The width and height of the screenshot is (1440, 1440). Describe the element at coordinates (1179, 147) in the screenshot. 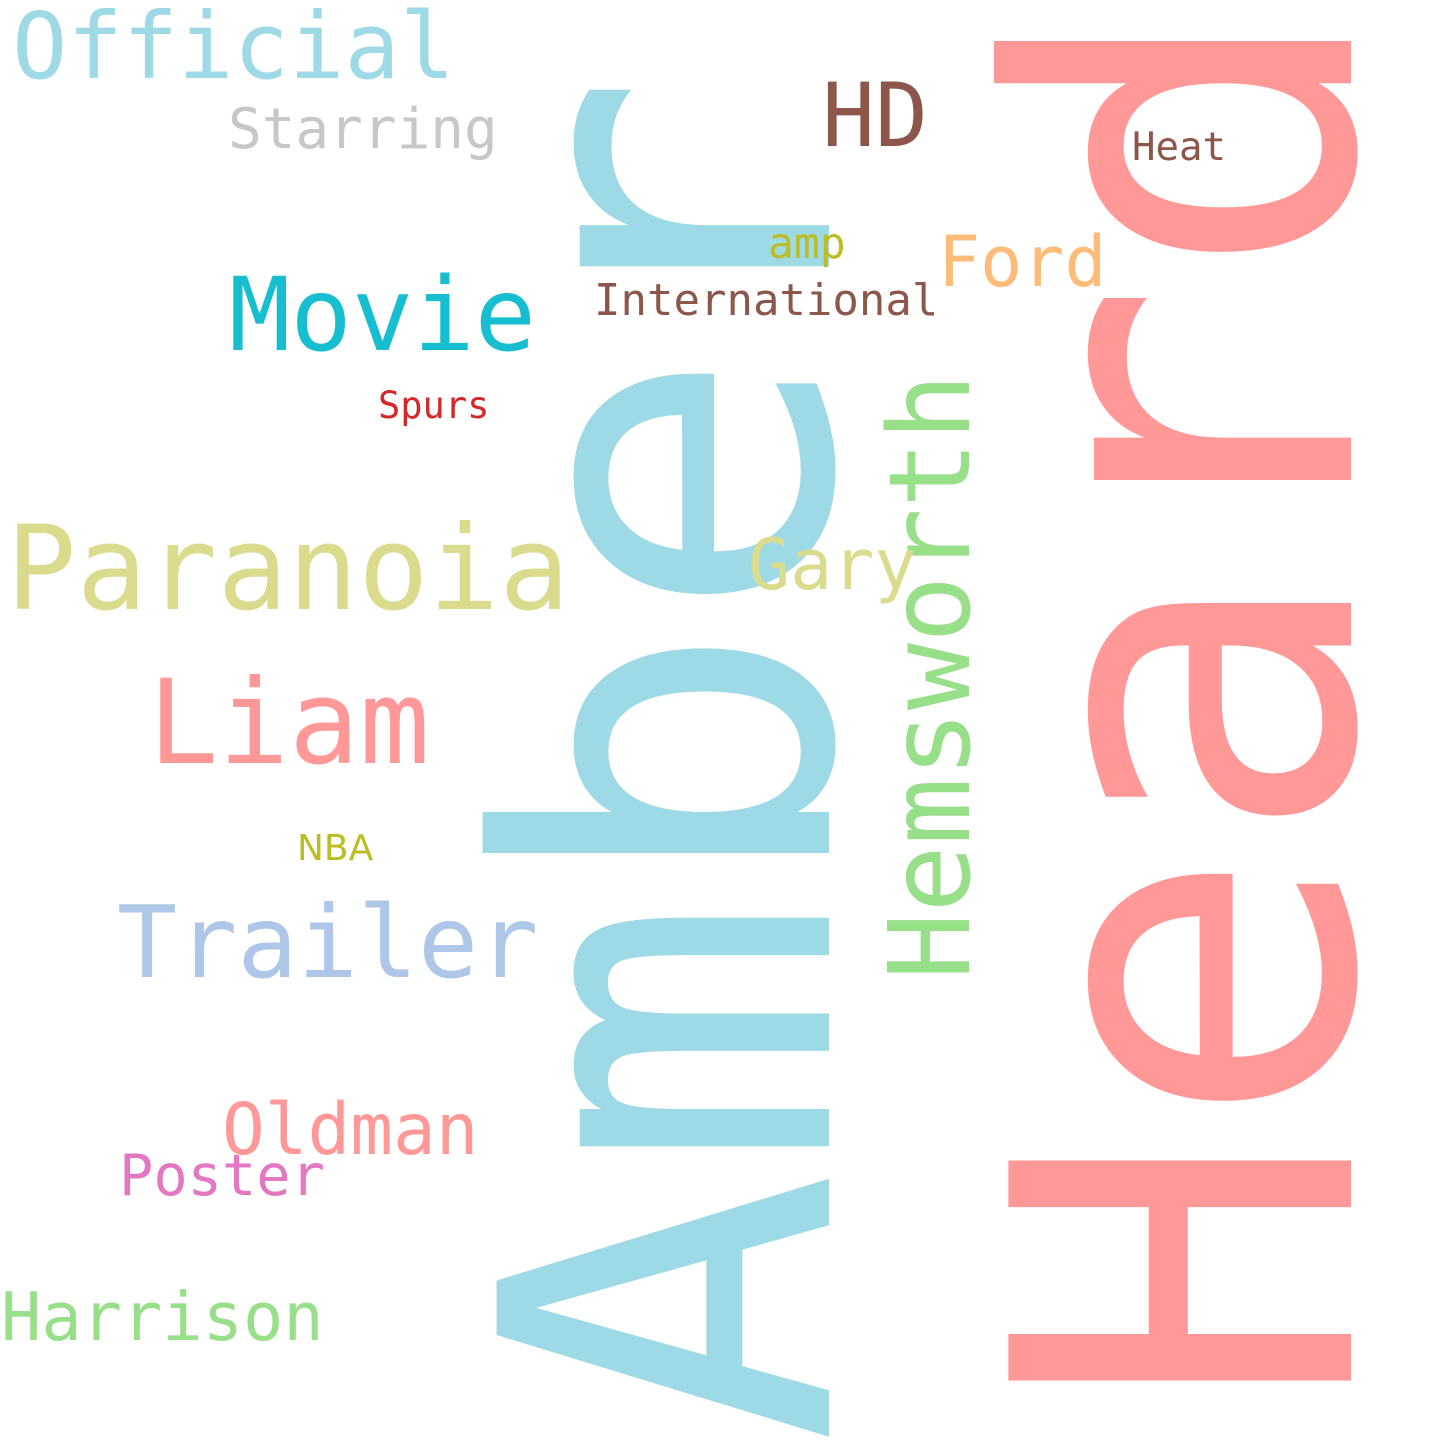

I see `word-heat: Heat` at that location.